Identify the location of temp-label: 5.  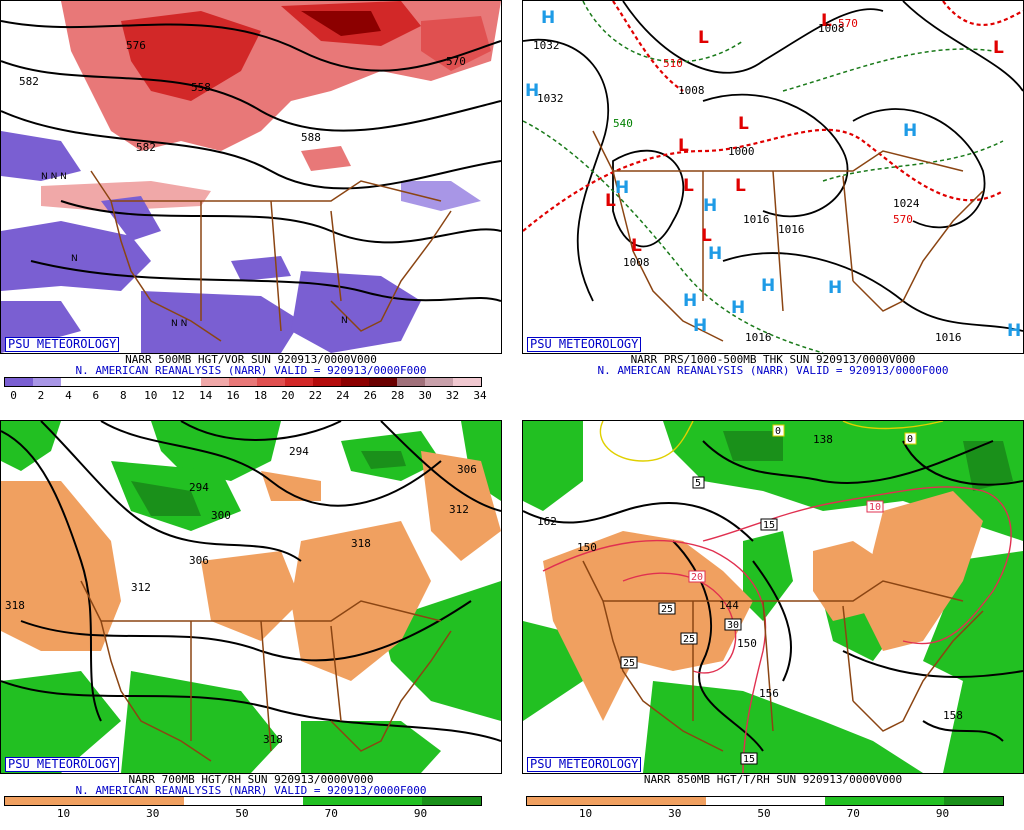
(698, 483).